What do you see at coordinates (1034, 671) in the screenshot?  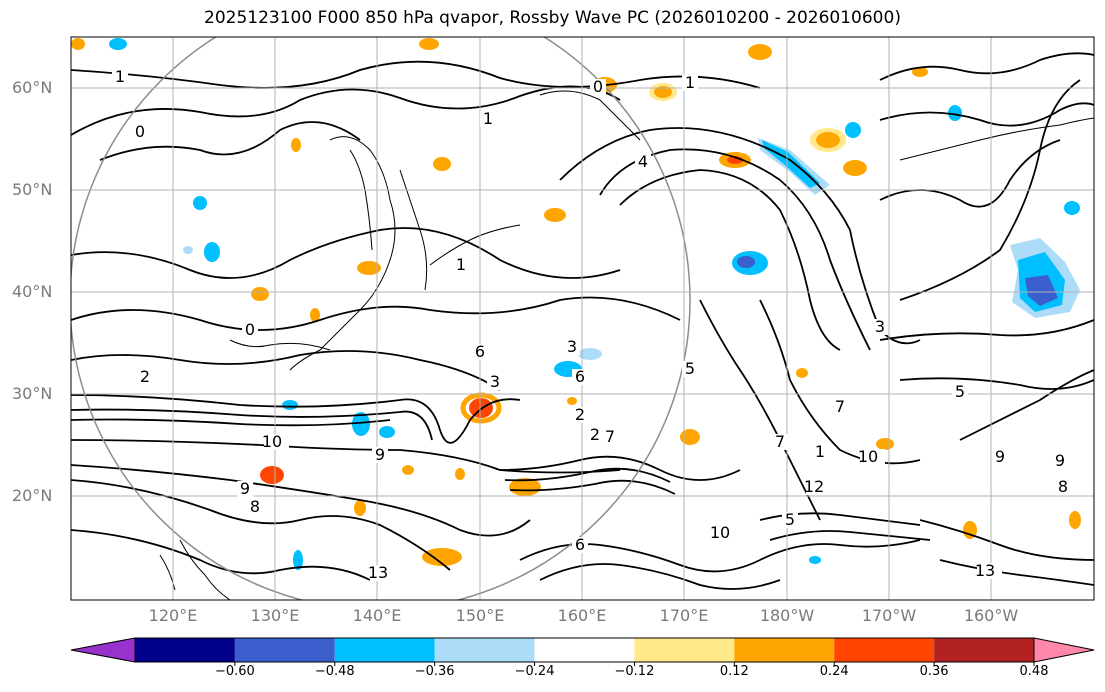 I see `colorbar-tick-label: 0.48` at bounding box center [1034, 671].